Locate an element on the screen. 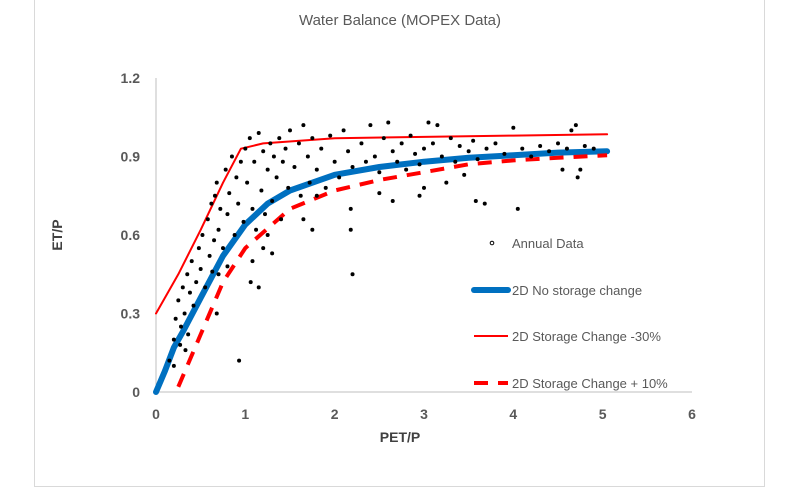  x-tick-label: 5 is located at coordinates (603, 414).